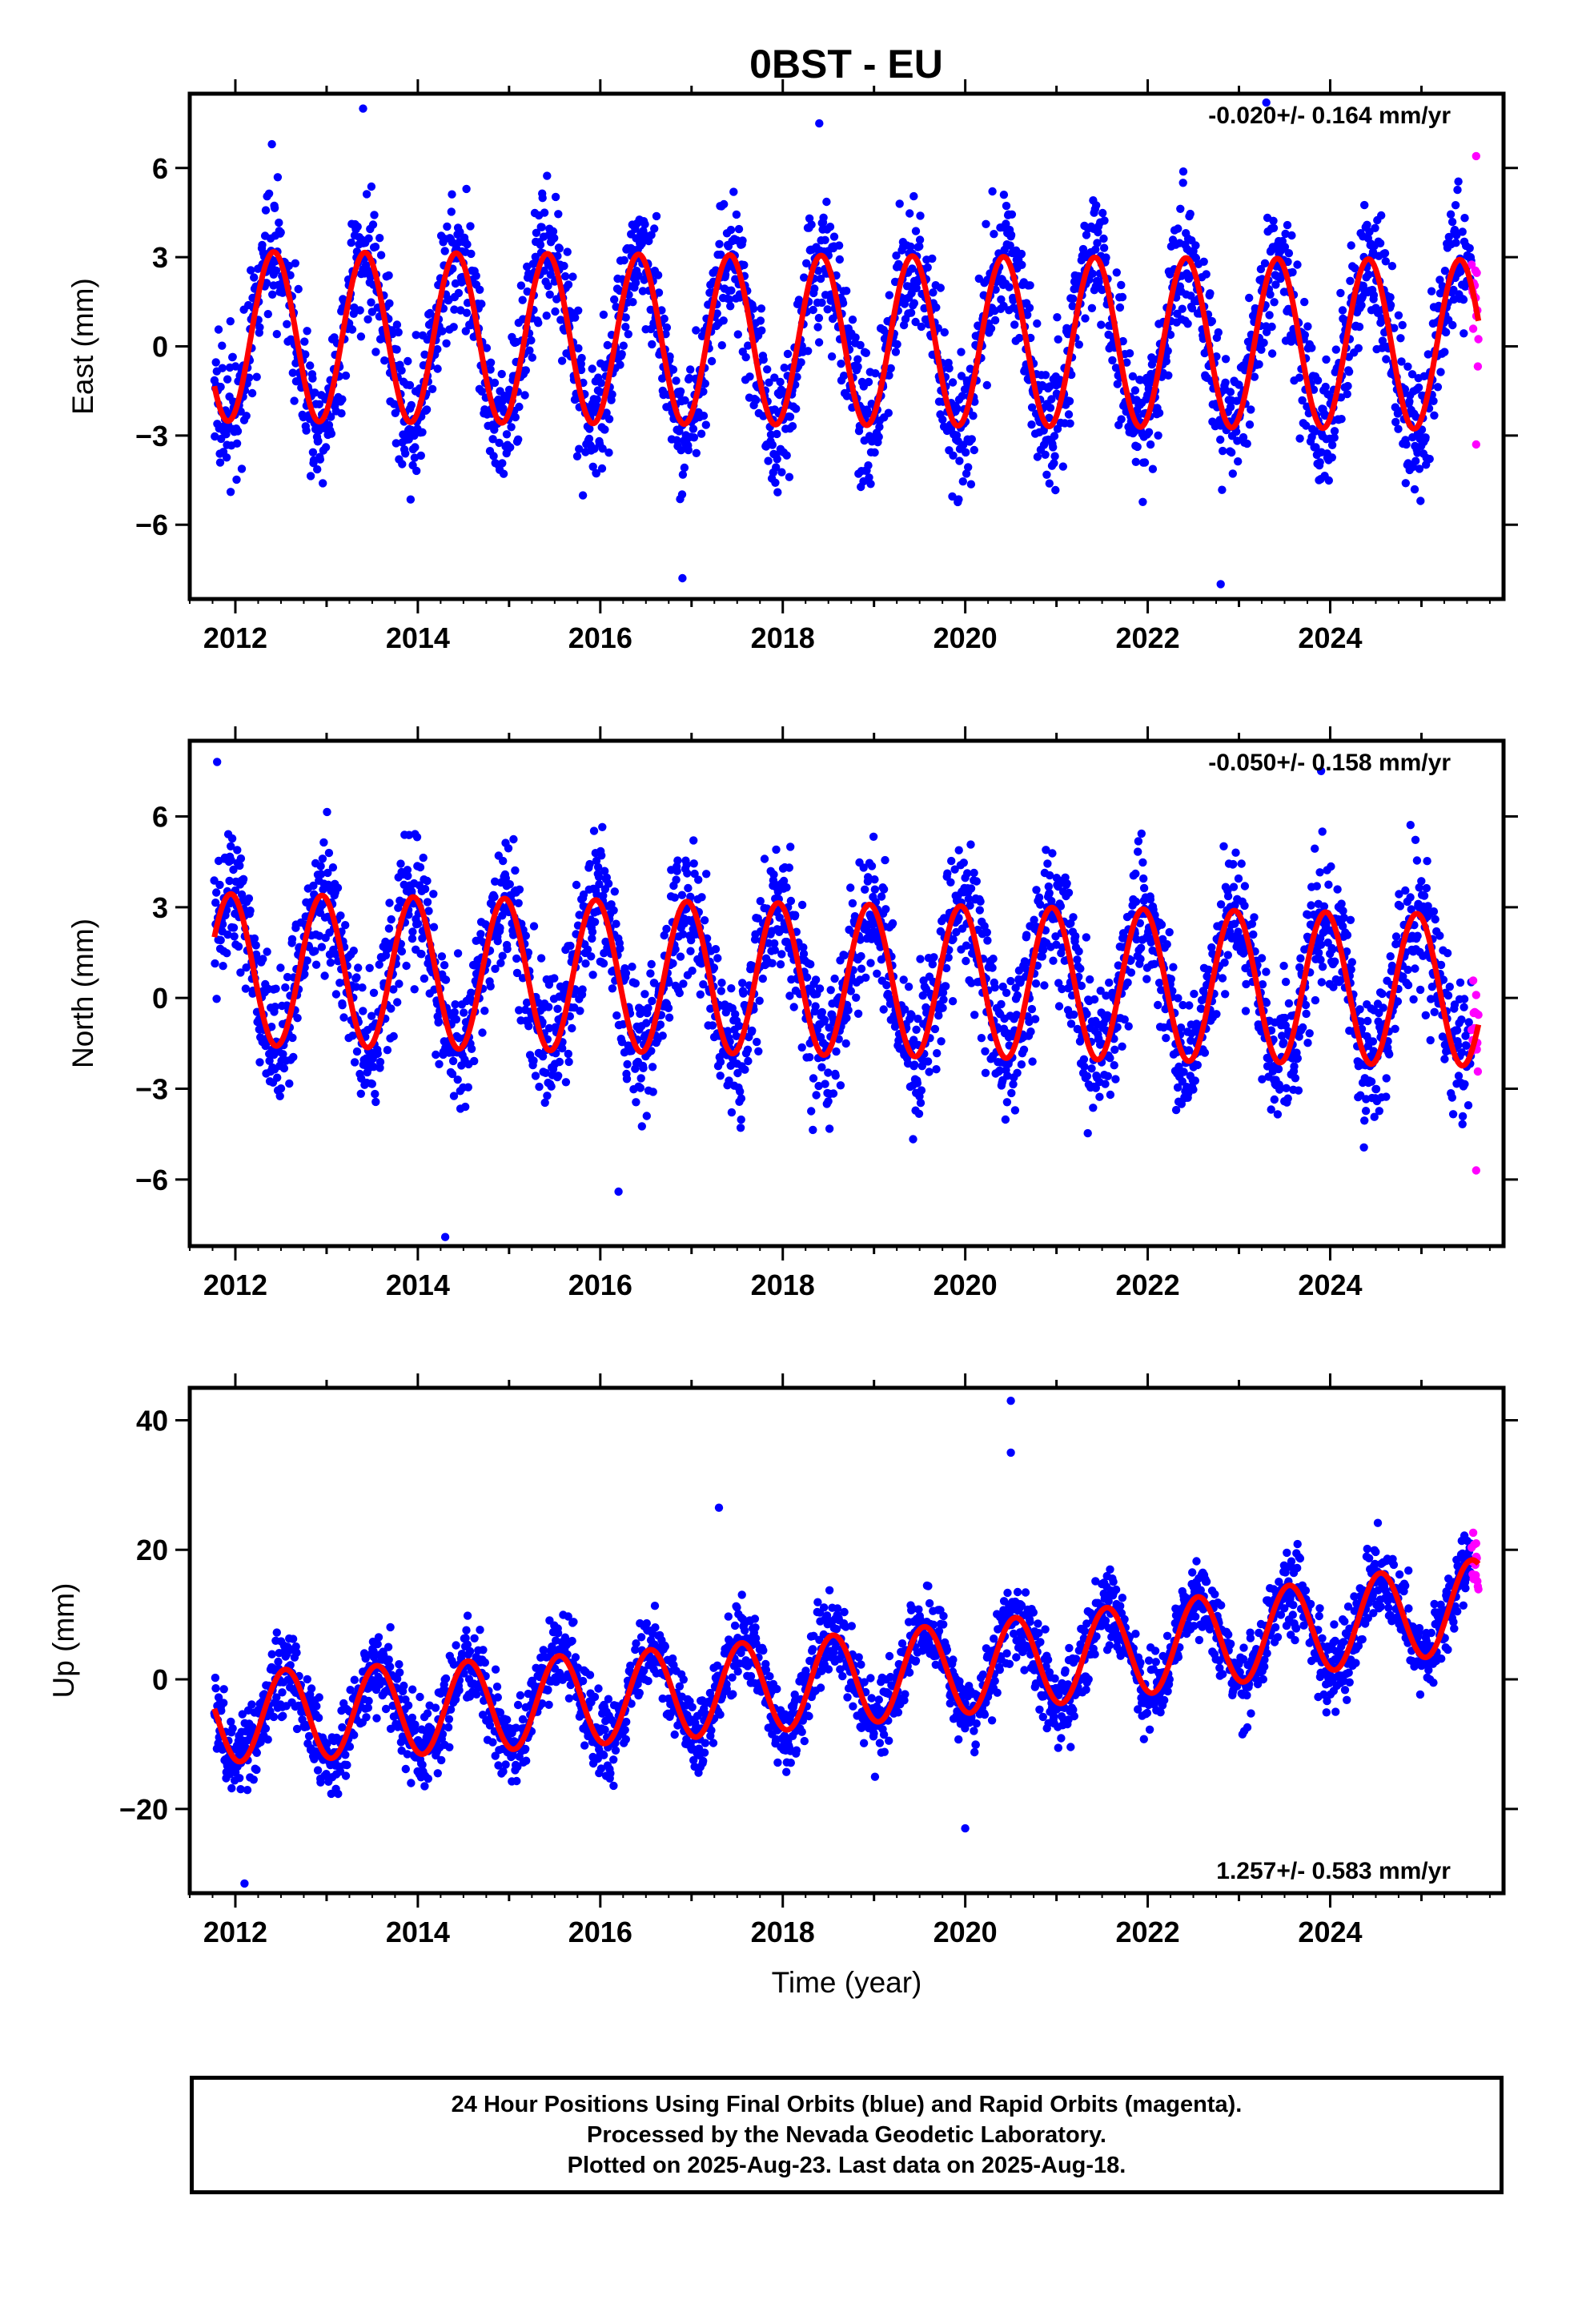 This screenshot has width=1582, height=2324. What do you see at coordinates (1148, 637) in the screenshot?
I see `east-xtick-label: 2022` at bounding box center [1148, 637].